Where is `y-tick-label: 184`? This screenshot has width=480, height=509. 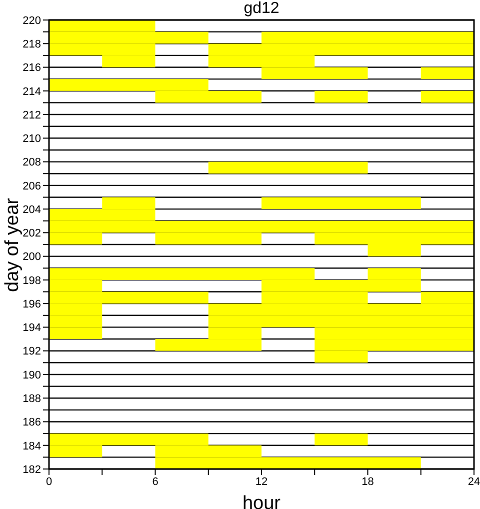
y-tick-label: 184 is located at coordinates (31, 446).